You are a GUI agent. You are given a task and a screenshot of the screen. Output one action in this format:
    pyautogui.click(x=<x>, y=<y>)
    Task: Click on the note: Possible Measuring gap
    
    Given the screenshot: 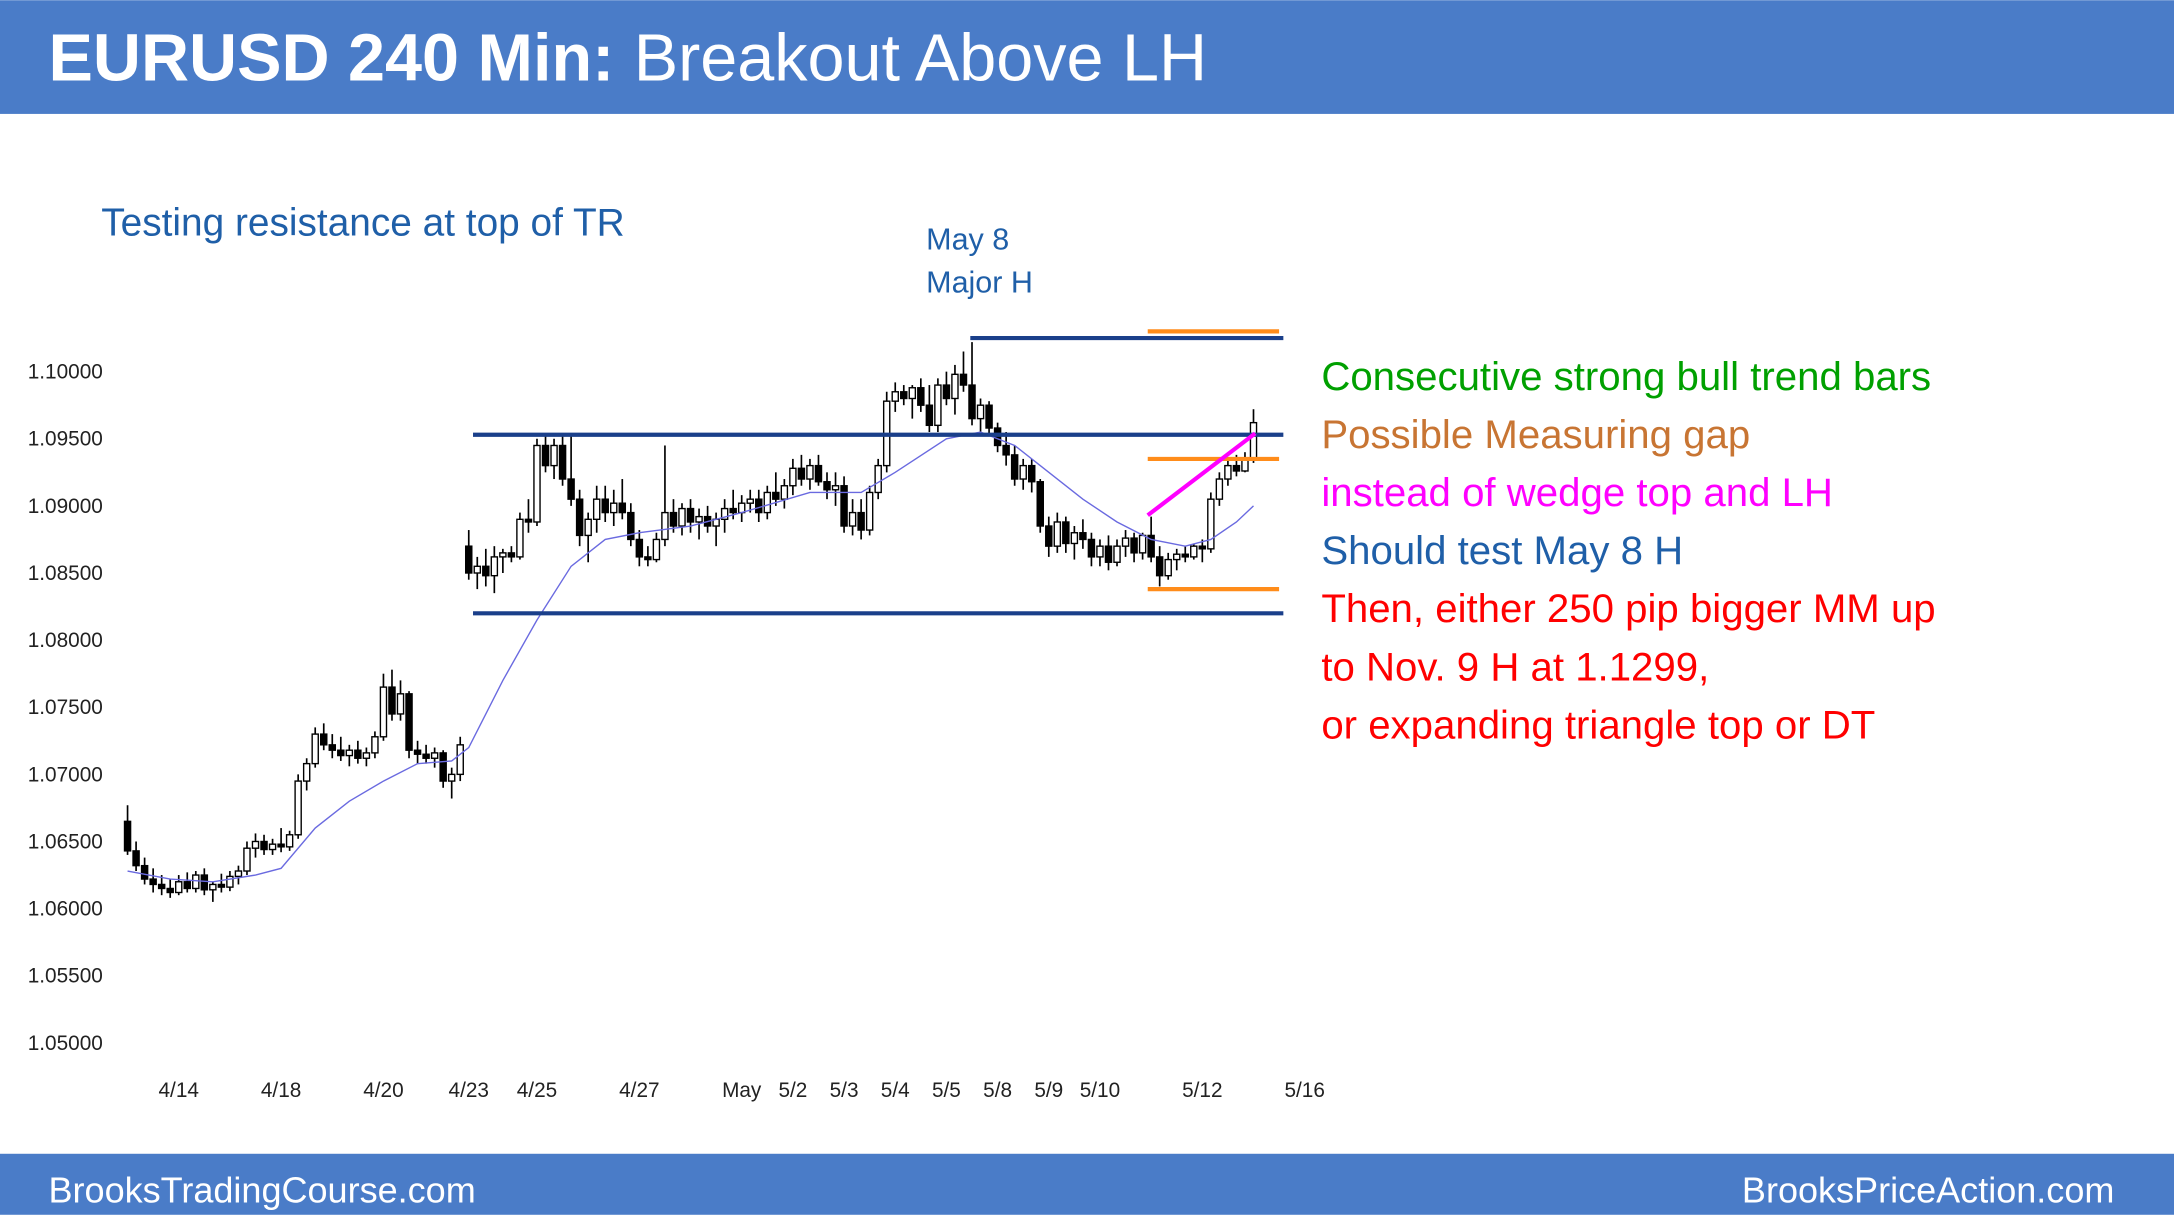 What is the action you would take?
    pyautogui.click(x=1535, y=434)
    